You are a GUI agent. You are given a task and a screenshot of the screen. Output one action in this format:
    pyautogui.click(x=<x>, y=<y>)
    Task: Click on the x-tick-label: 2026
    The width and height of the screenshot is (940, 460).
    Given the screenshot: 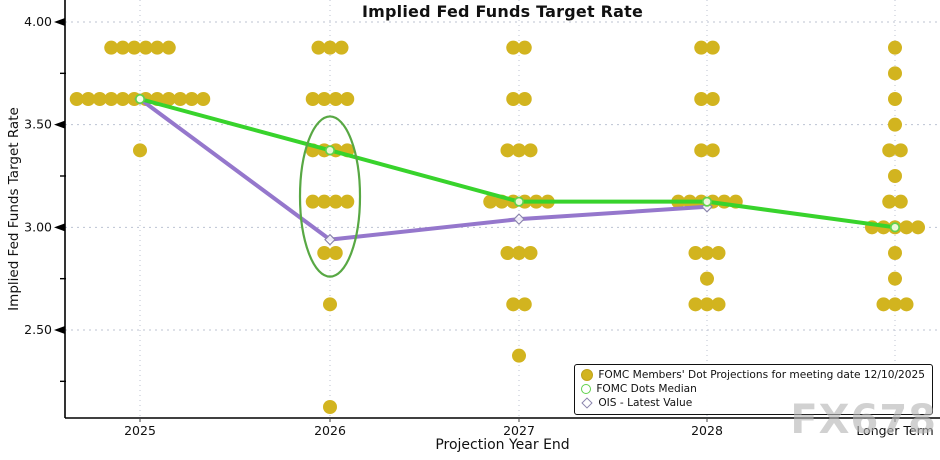 What is the action you would take?
    pyautogui.click(x=330, y=430)
    